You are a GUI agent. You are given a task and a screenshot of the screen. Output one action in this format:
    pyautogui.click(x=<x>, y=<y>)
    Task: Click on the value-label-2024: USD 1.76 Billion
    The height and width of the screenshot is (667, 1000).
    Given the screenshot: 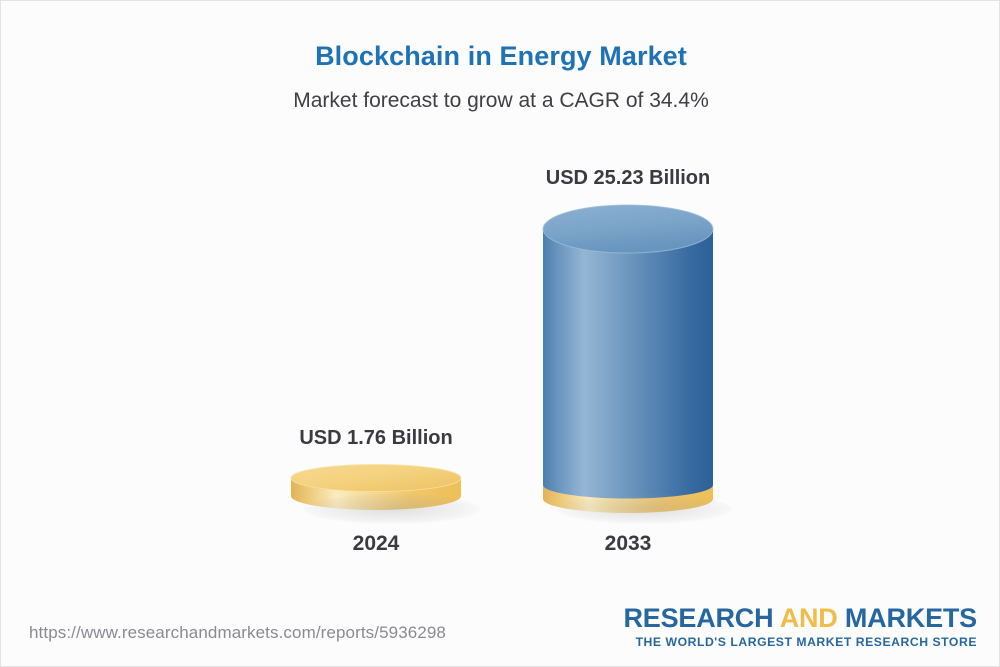 What is the action you would take?
    pyautogui.click(x=376, y=438)
    